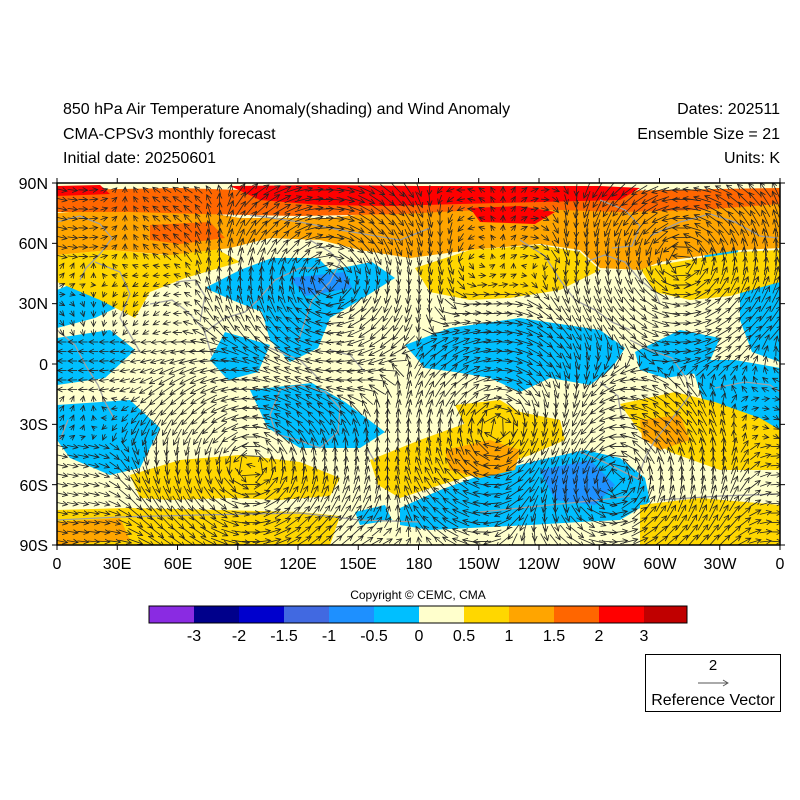 This screenshot has height=800, width=800. What do you see at coordinates (329, 636) in the screenshot?
I see `colorbar-label: -1` at bounding box center [329, 636].